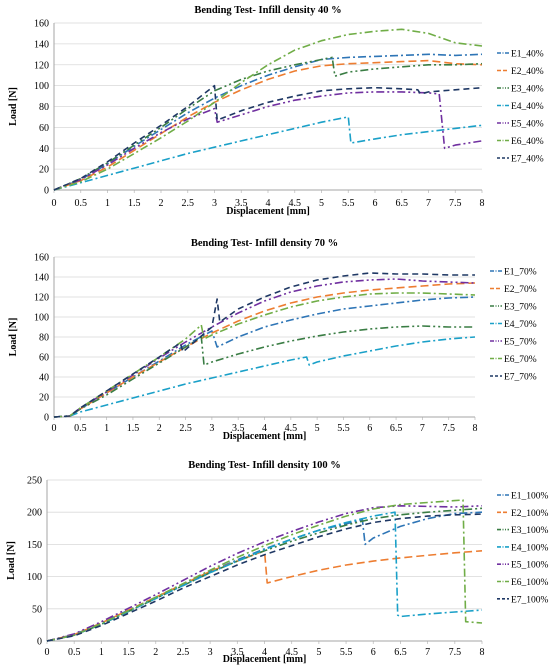  I want to click on series-line-e1, so click(264, 357).